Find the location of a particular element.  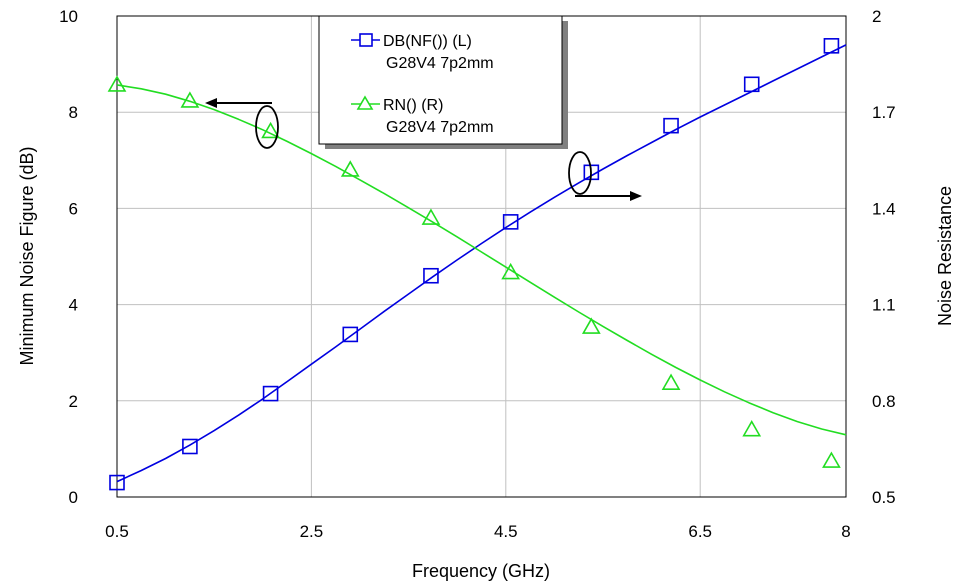

legend-label-nf: DB(NF()) (L) is located at coordinates (427, 41).